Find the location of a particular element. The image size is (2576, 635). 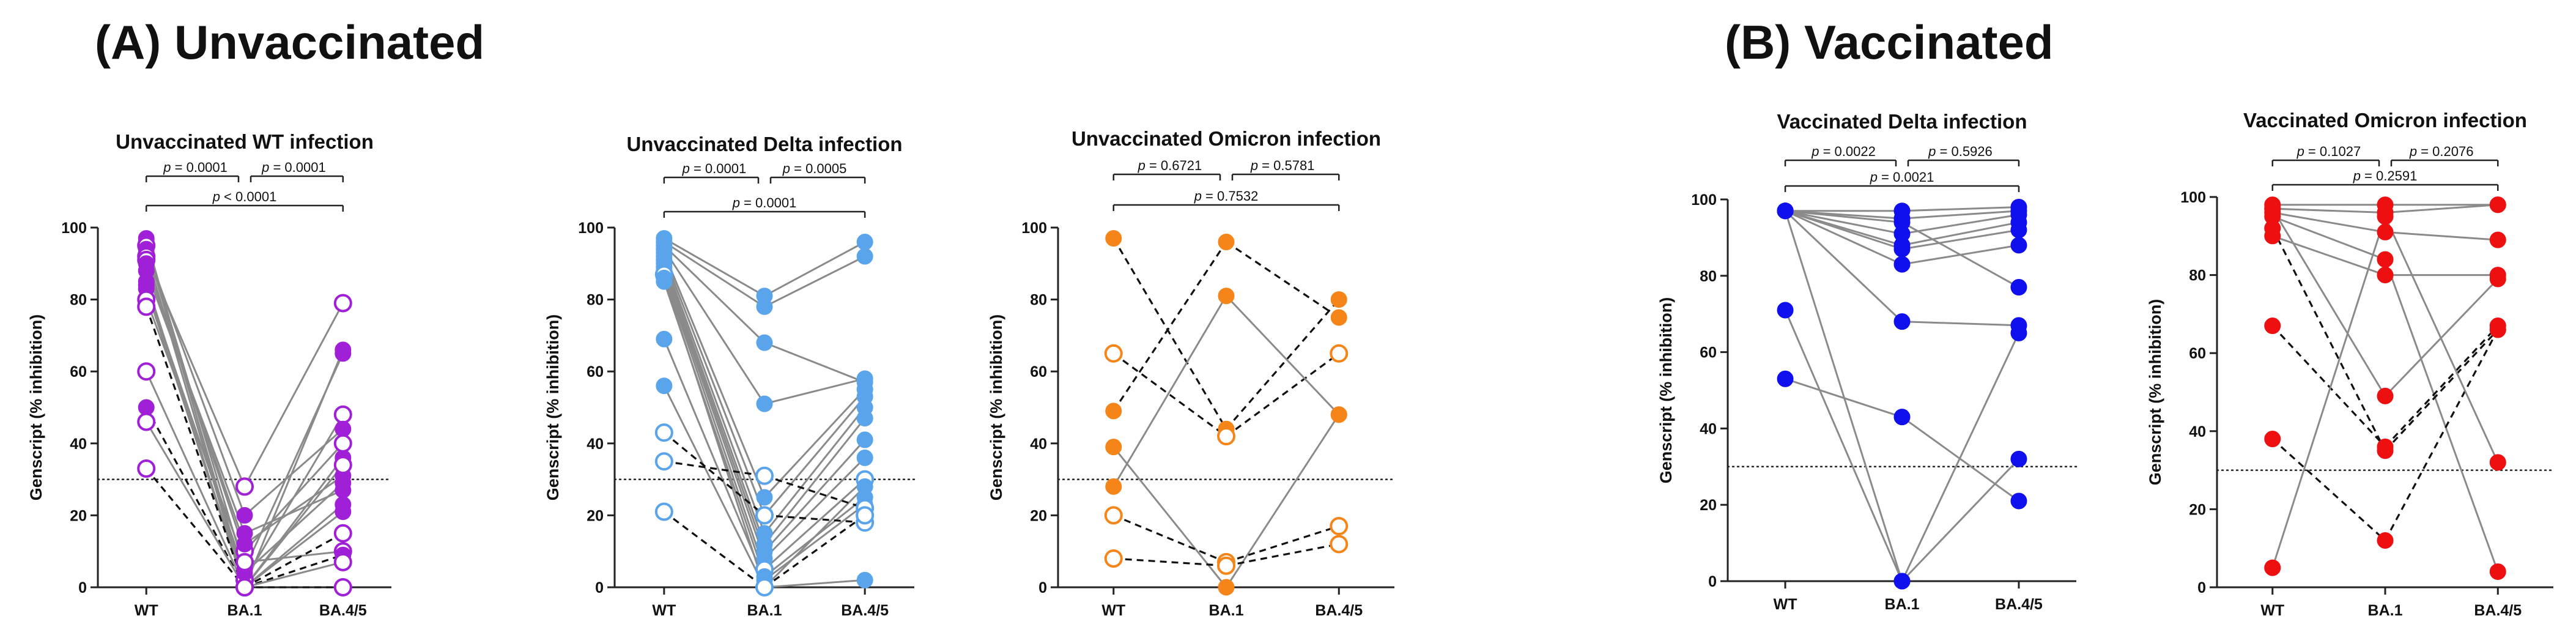

y-tick-label: 100 is located at coordinates (2193, 197).